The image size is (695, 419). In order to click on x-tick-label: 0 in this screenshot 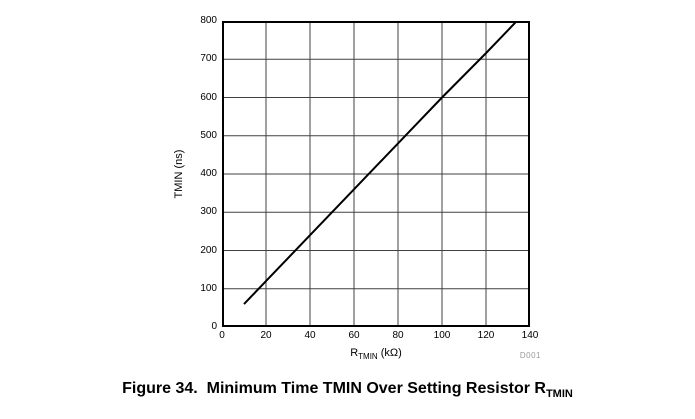, I will do `click(222, 335)`.